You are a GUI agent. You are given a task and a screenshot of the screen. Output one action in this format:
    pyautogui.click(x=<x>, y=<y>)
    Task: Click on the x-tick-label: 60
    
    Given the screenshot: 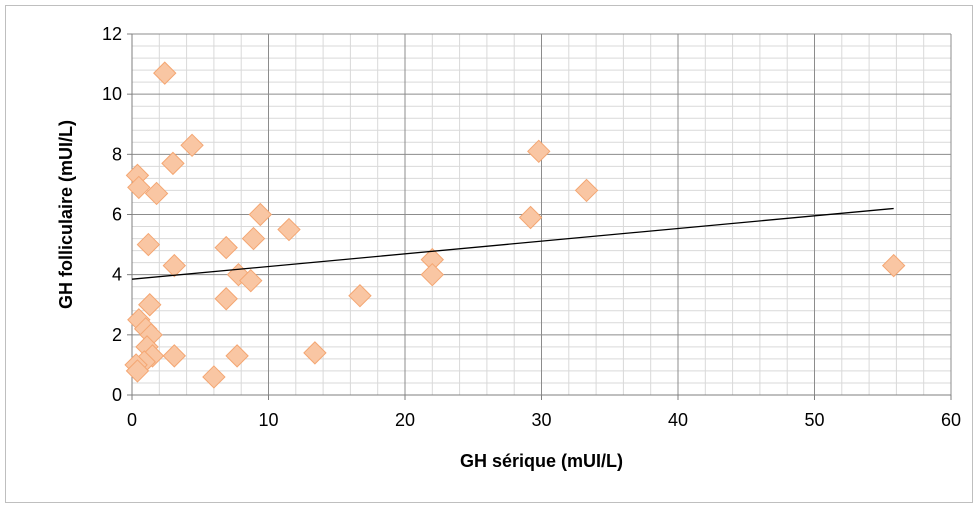 What is the action you would take?
    pyautogui.click(x=951, y=420)
    